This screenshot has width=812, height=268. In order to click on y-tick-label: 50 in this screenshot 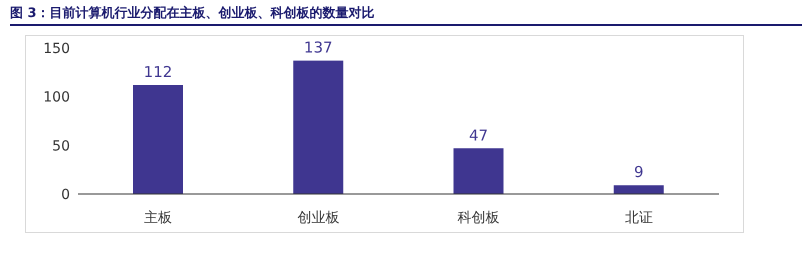, I will do `click(61, 146)`.